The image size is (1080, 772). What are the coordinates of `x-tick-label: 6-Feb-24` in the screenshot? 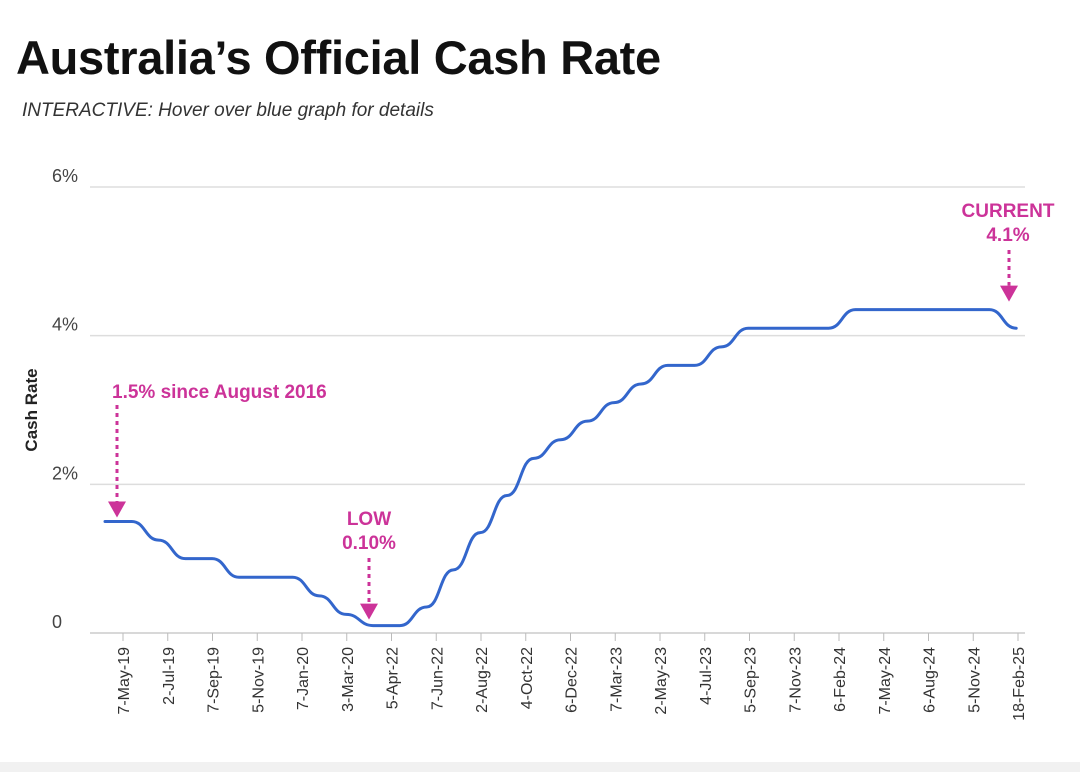 It's located at (840, 679).